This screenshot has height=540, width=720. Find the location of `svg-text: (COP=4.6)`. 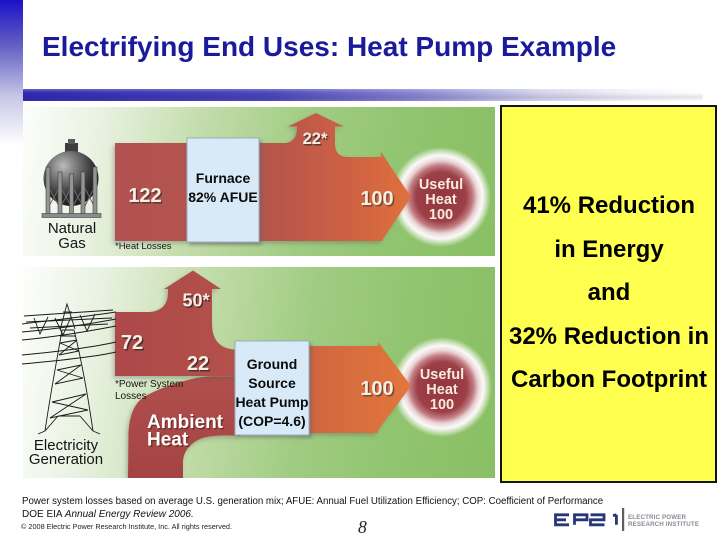

svg-text: (COP=4.6) is located at coordinates (271, 421).